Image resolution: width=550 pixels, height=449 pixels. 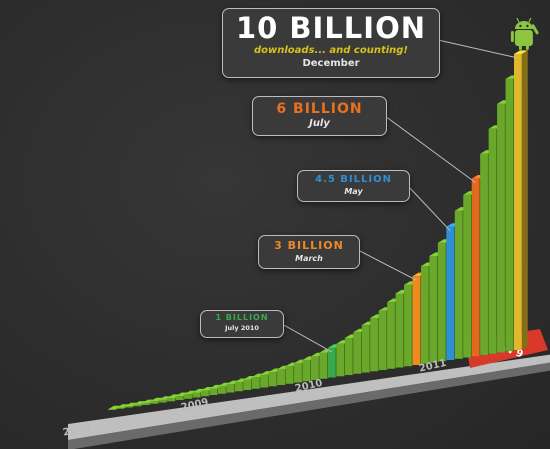 What do you see at coordinates (331, 50) in the screenshot?
I see `callout-10-billion-tagline: downloads... and counting!` at bounding box center [331, 50].